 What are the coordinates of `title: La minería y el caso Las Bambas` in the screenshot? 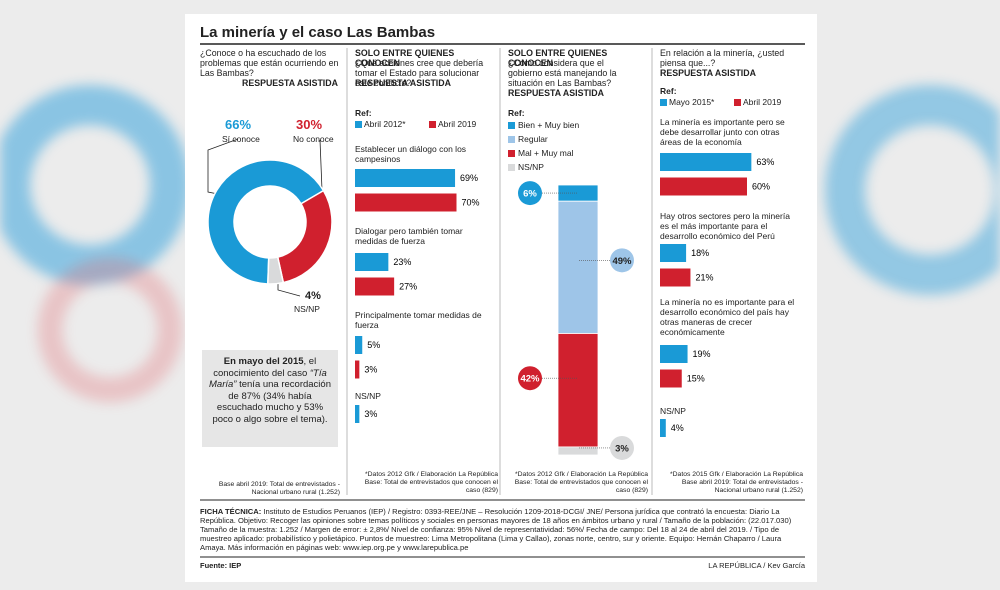 It's located at (318, 32).